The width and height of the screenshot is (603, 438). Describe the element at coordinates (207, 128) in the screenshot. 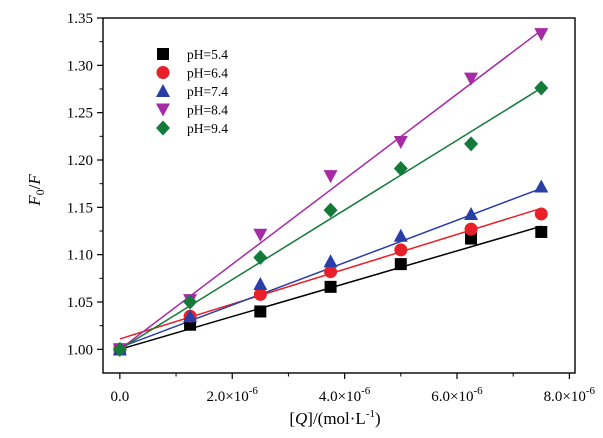

I see `legend-label: pH=9.4` at that location.